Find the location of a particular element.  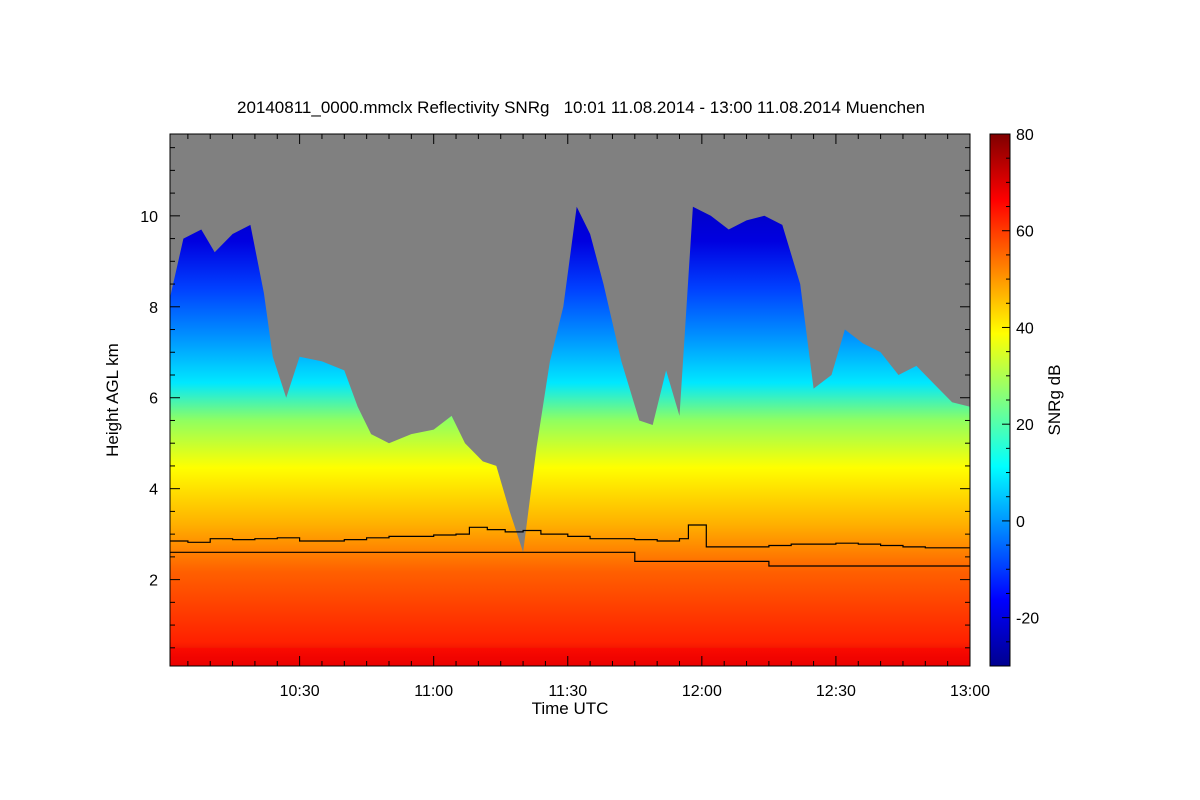

colorbar-tick-label: 0 is located at coordinates (1020, 522).